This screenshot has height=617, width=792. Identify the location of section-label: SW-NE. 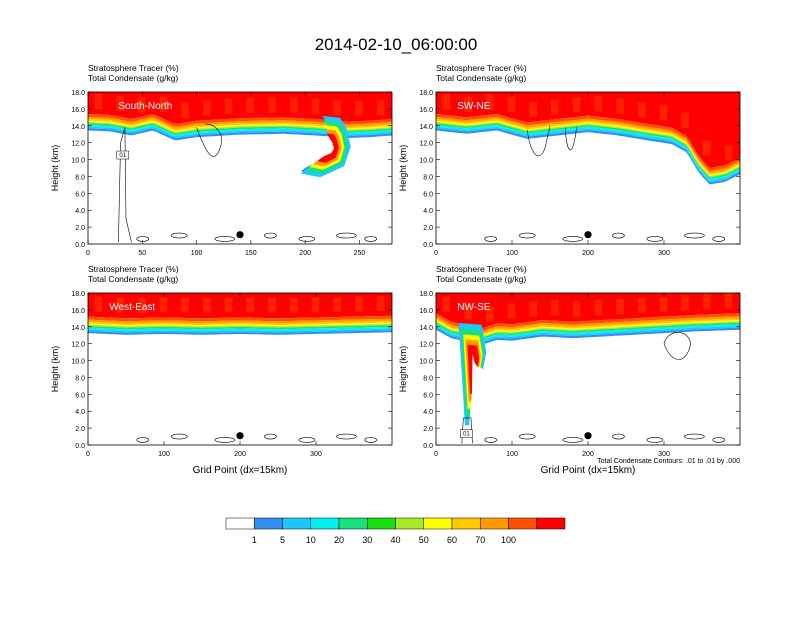
(473, 106).